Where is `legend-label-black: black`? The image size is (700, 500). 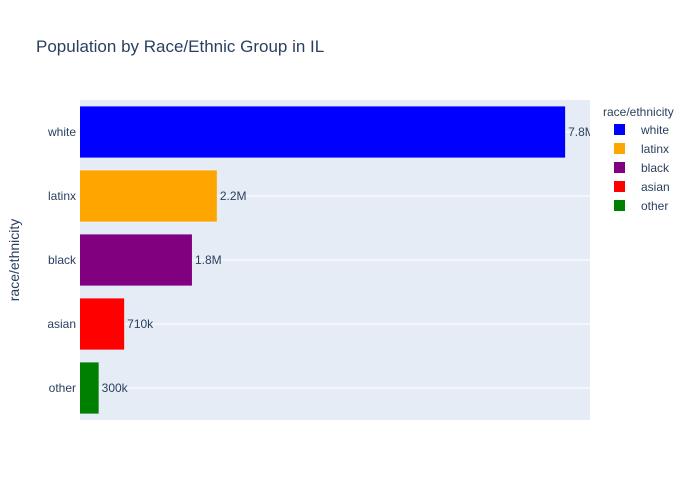 legend-label-black: black is located at coordinates (655, 168).